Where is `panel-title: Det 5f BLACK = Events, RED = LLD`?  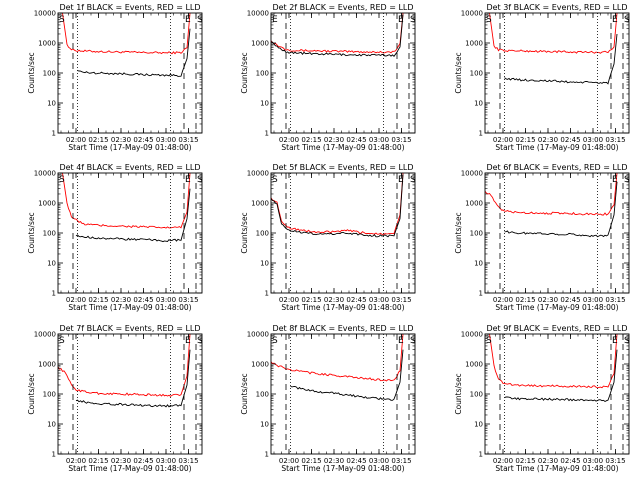
panel-title: Det 5f BLACK = Events, RED = LLD is located at coordinates (342, 167).